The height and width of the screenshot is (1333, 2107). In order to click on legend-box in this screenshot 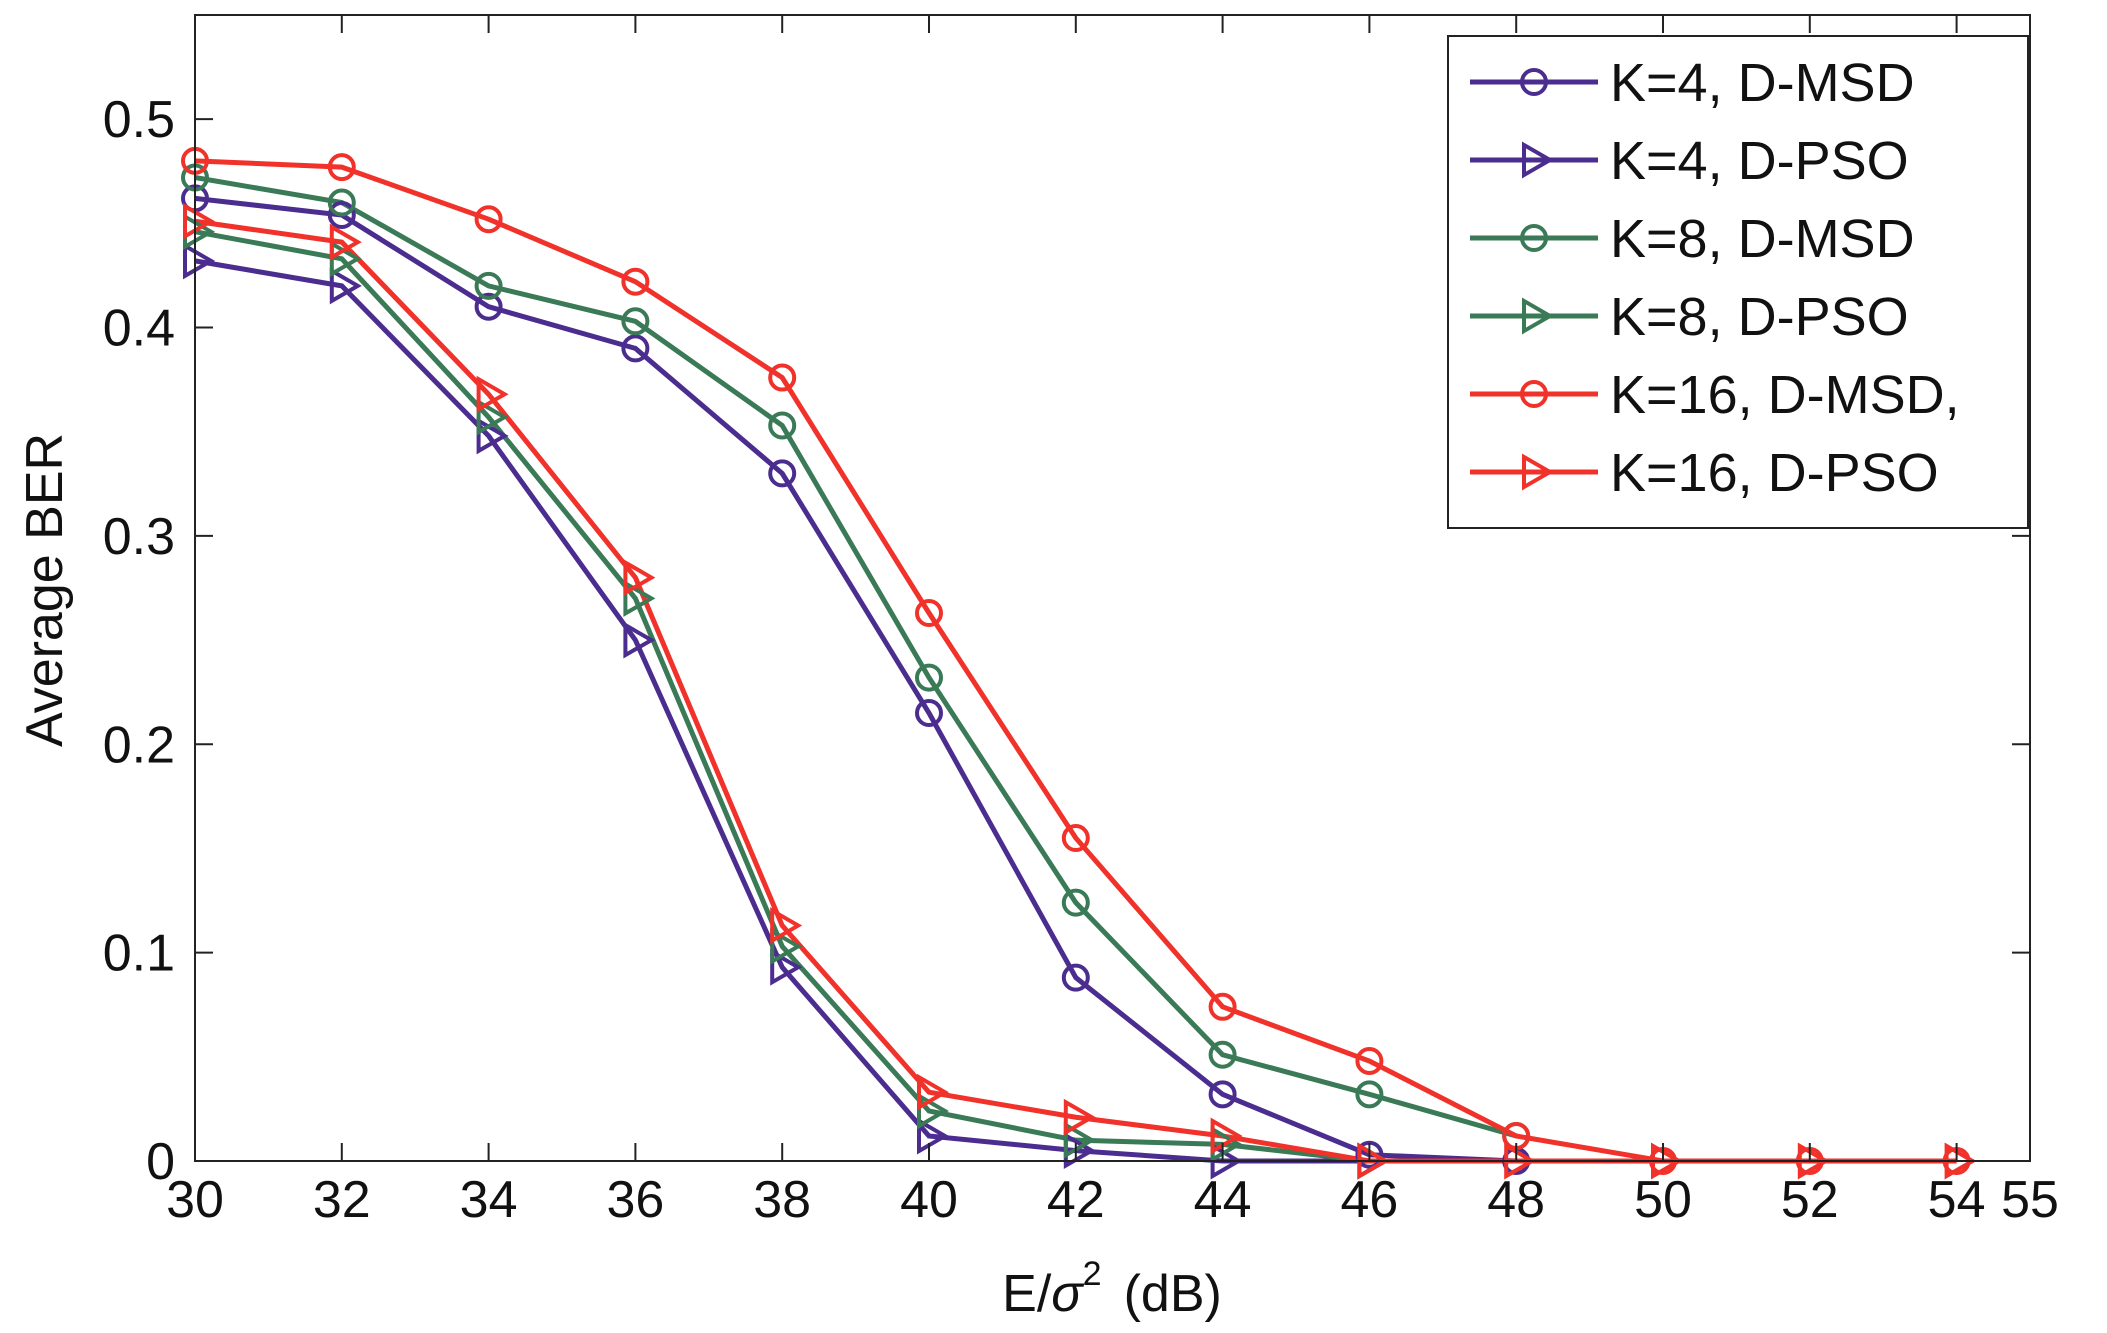, I will do `click(1738, 282)`.